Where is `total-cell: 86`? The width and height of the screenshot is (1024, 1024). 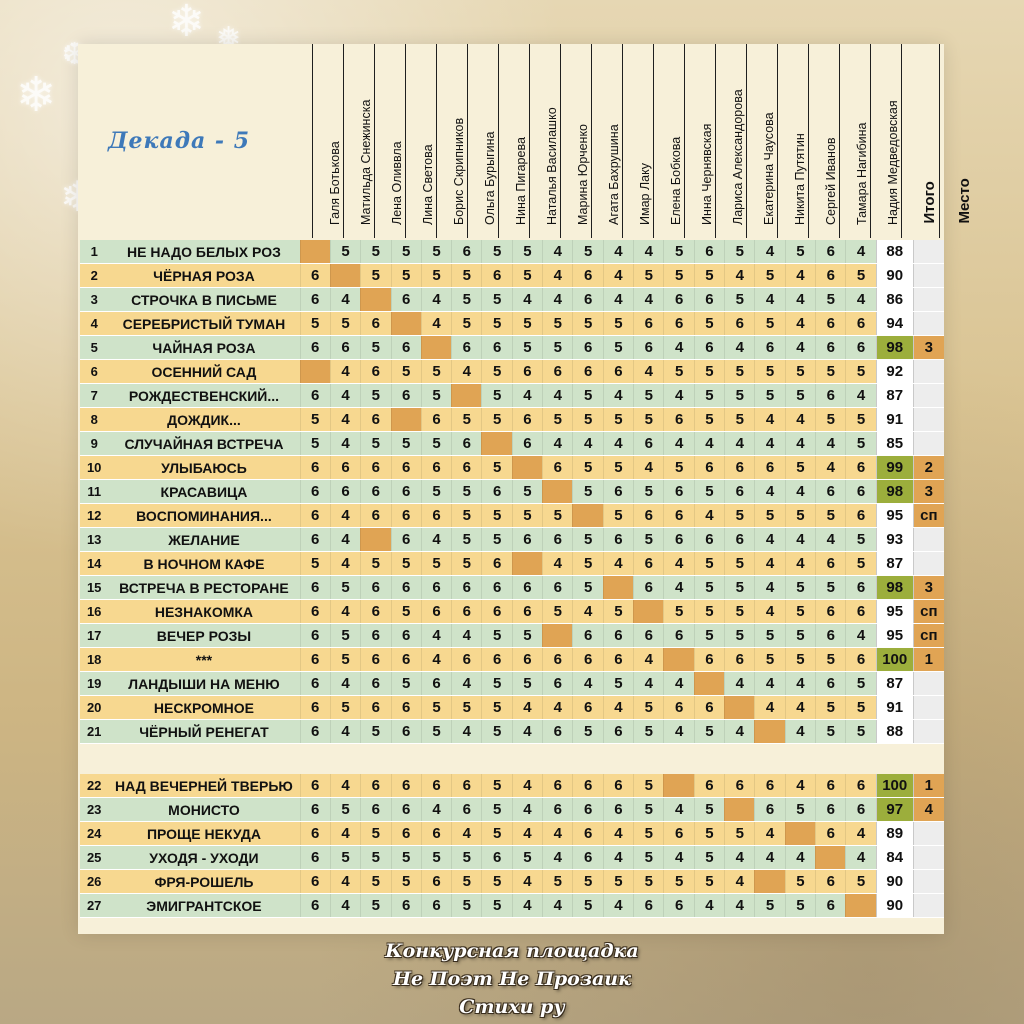
total-cell: 86 is located at coordinates (894, 299).